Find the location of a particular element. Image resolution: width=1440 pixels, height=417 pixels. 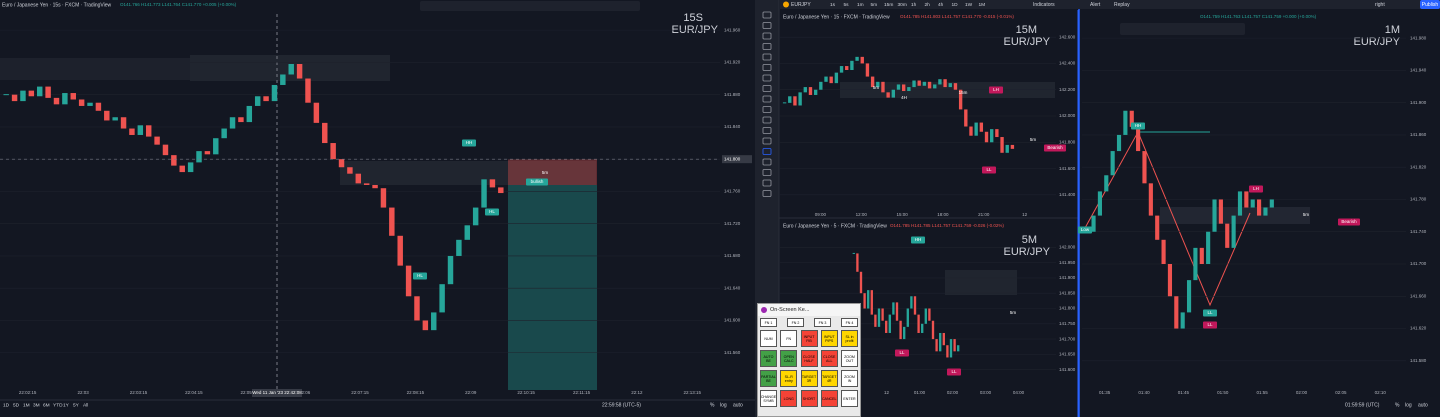

key: TARGET 4R is located at coordinates (829, 378).